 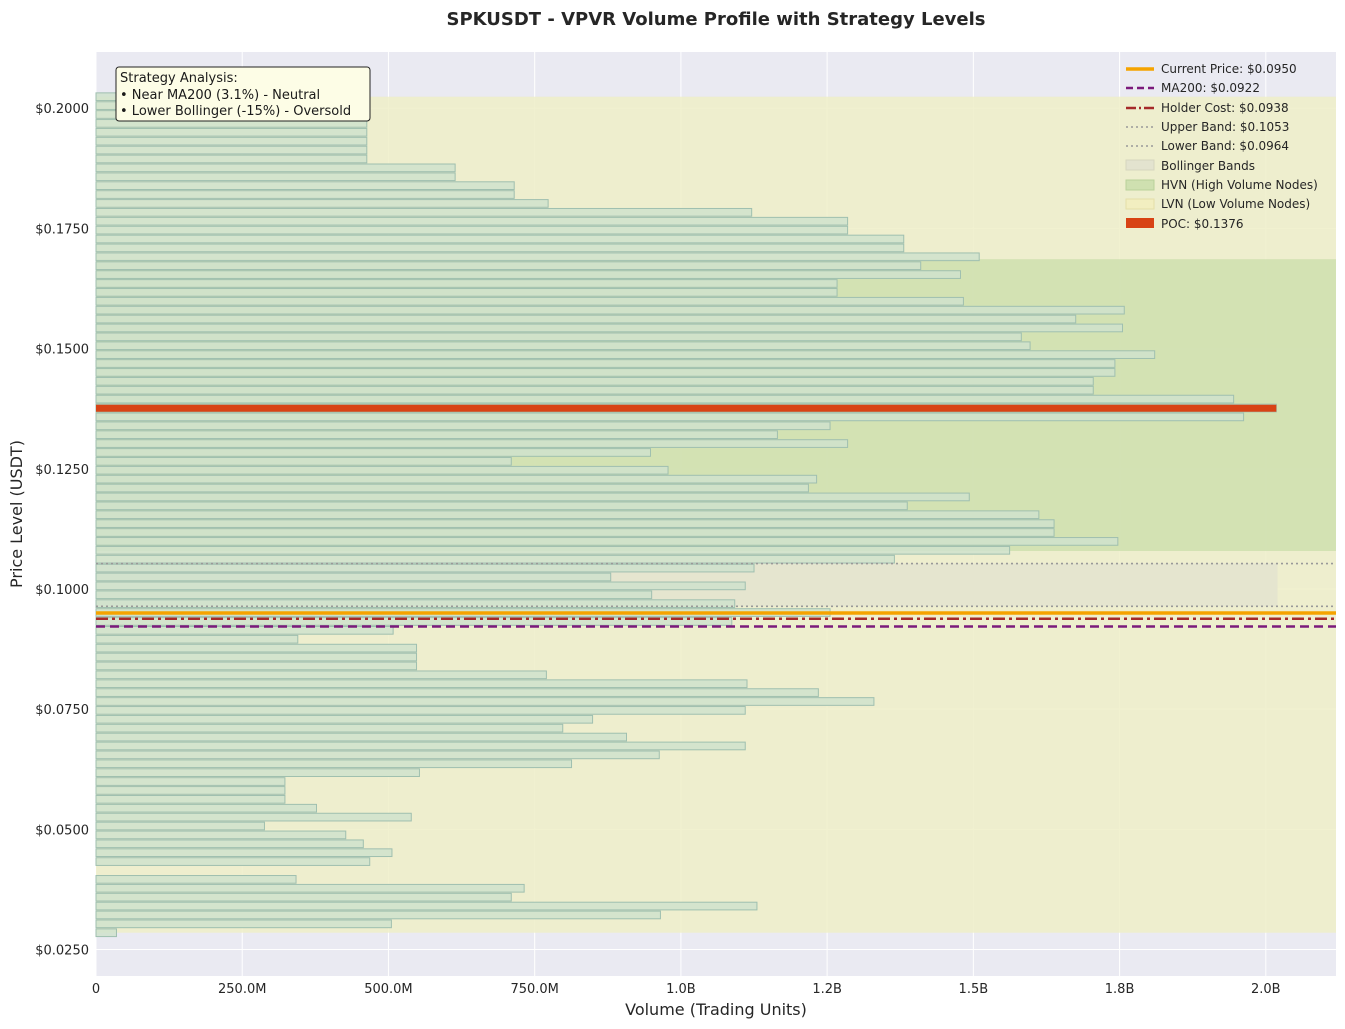 What do you see at coordinates (1266, 989) in the screenshot?
I see `x-tick-label-8: 2.0B` at bounding box center [1266, 989].